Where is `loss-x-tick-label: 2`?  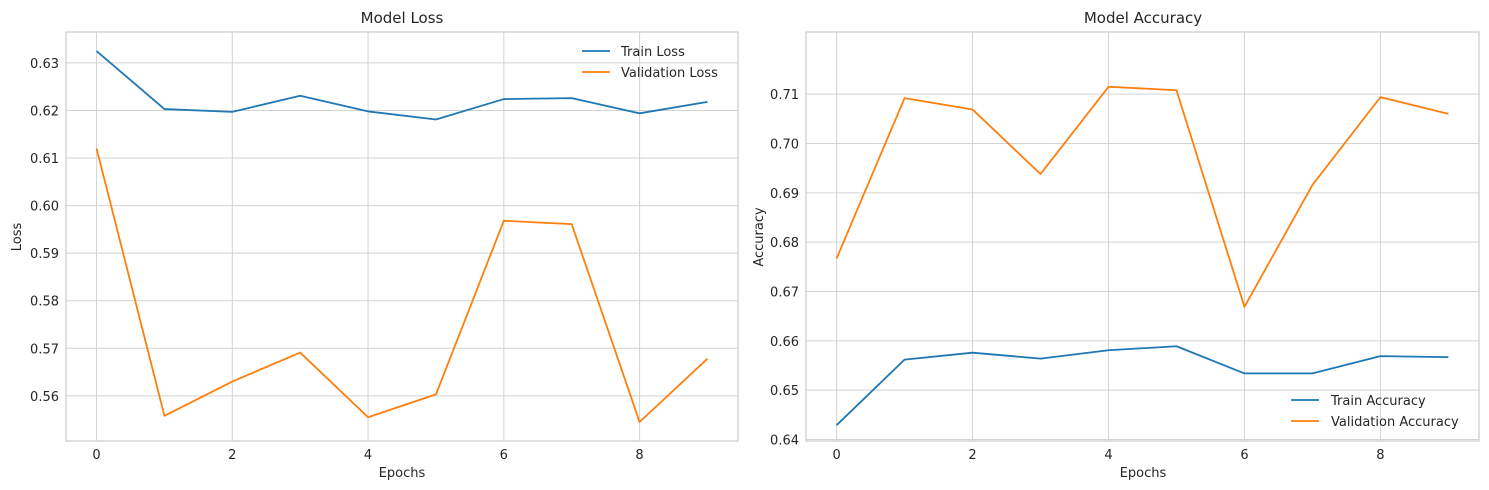 loss-x-tick-label: 2 is located at coordinates (232, 455).